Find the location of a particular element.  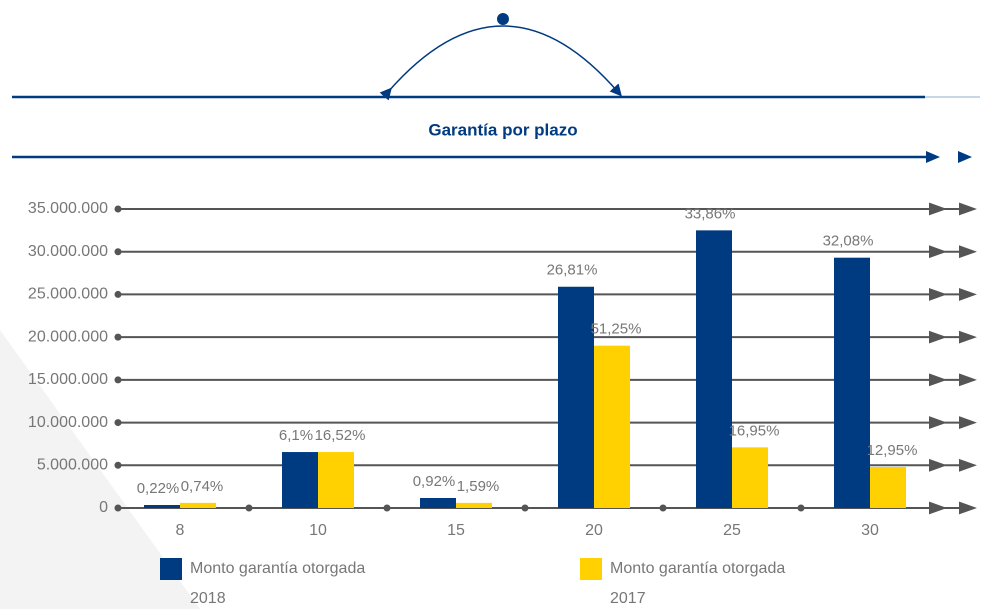

x-tick-label: 25 is located at coordinates (732, 530).